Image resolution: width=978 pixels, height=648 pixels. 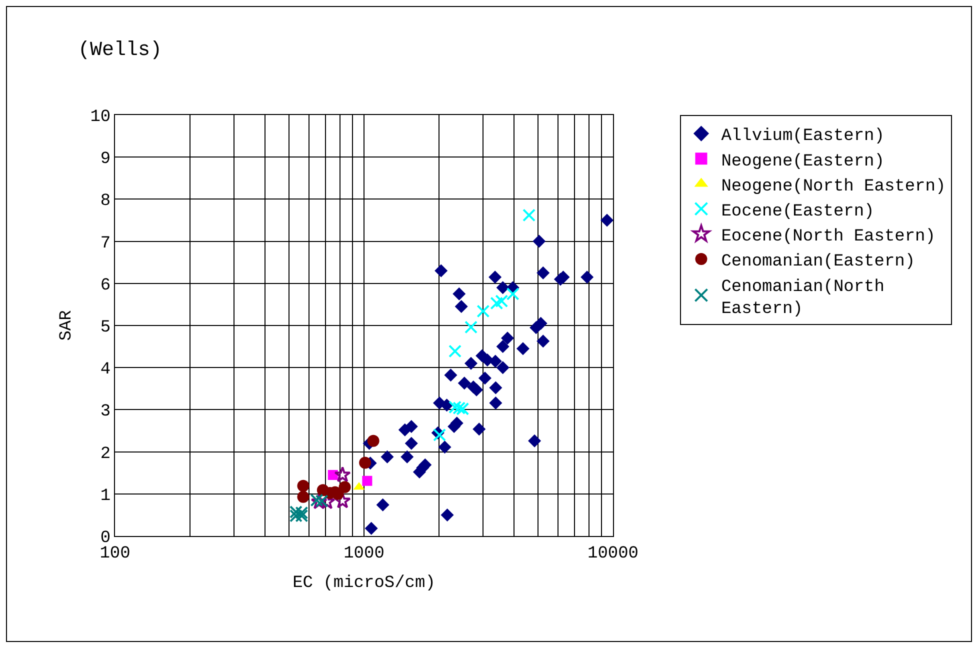 What do you see at coordinates (105, 454) in the screenshot?
I see `y-tick-label: 2` at bounding box center [105, 454].